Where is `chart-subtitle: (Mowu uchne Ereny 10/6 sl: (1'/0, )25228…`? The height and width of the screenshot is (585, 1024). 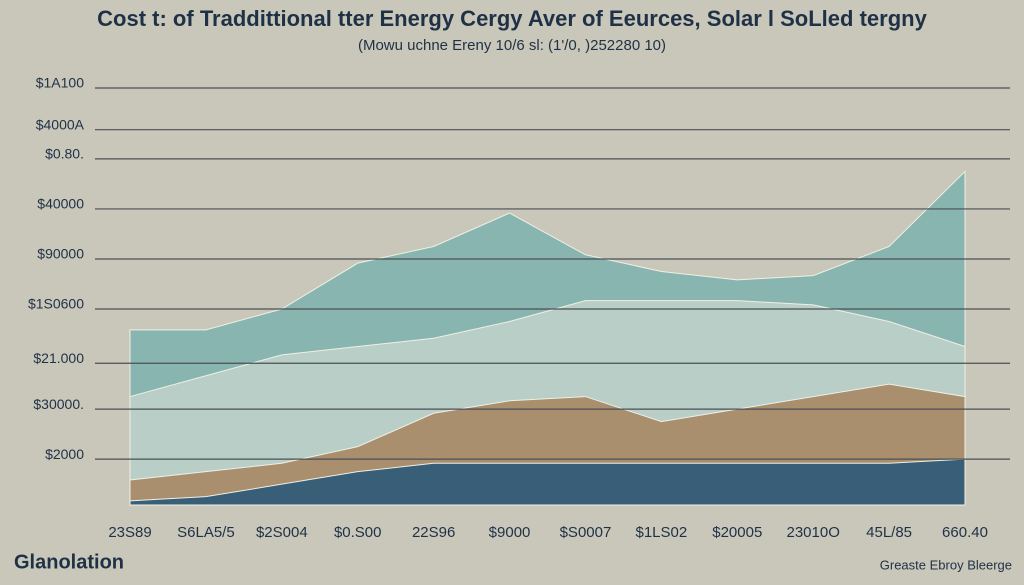
chart-subtitle: (Mowu uchne Ereny 10/6 sl: (1'/0, )25228… is located at coordinates (512, 45).